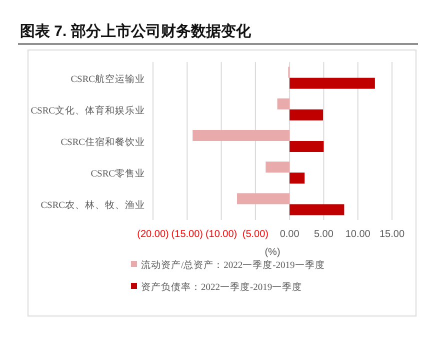 This screenshot has width=428, height=347. Describe the element at coordinates (221, 234) in the screenshot. I see `x-tick-label: (10.00)` at that location.